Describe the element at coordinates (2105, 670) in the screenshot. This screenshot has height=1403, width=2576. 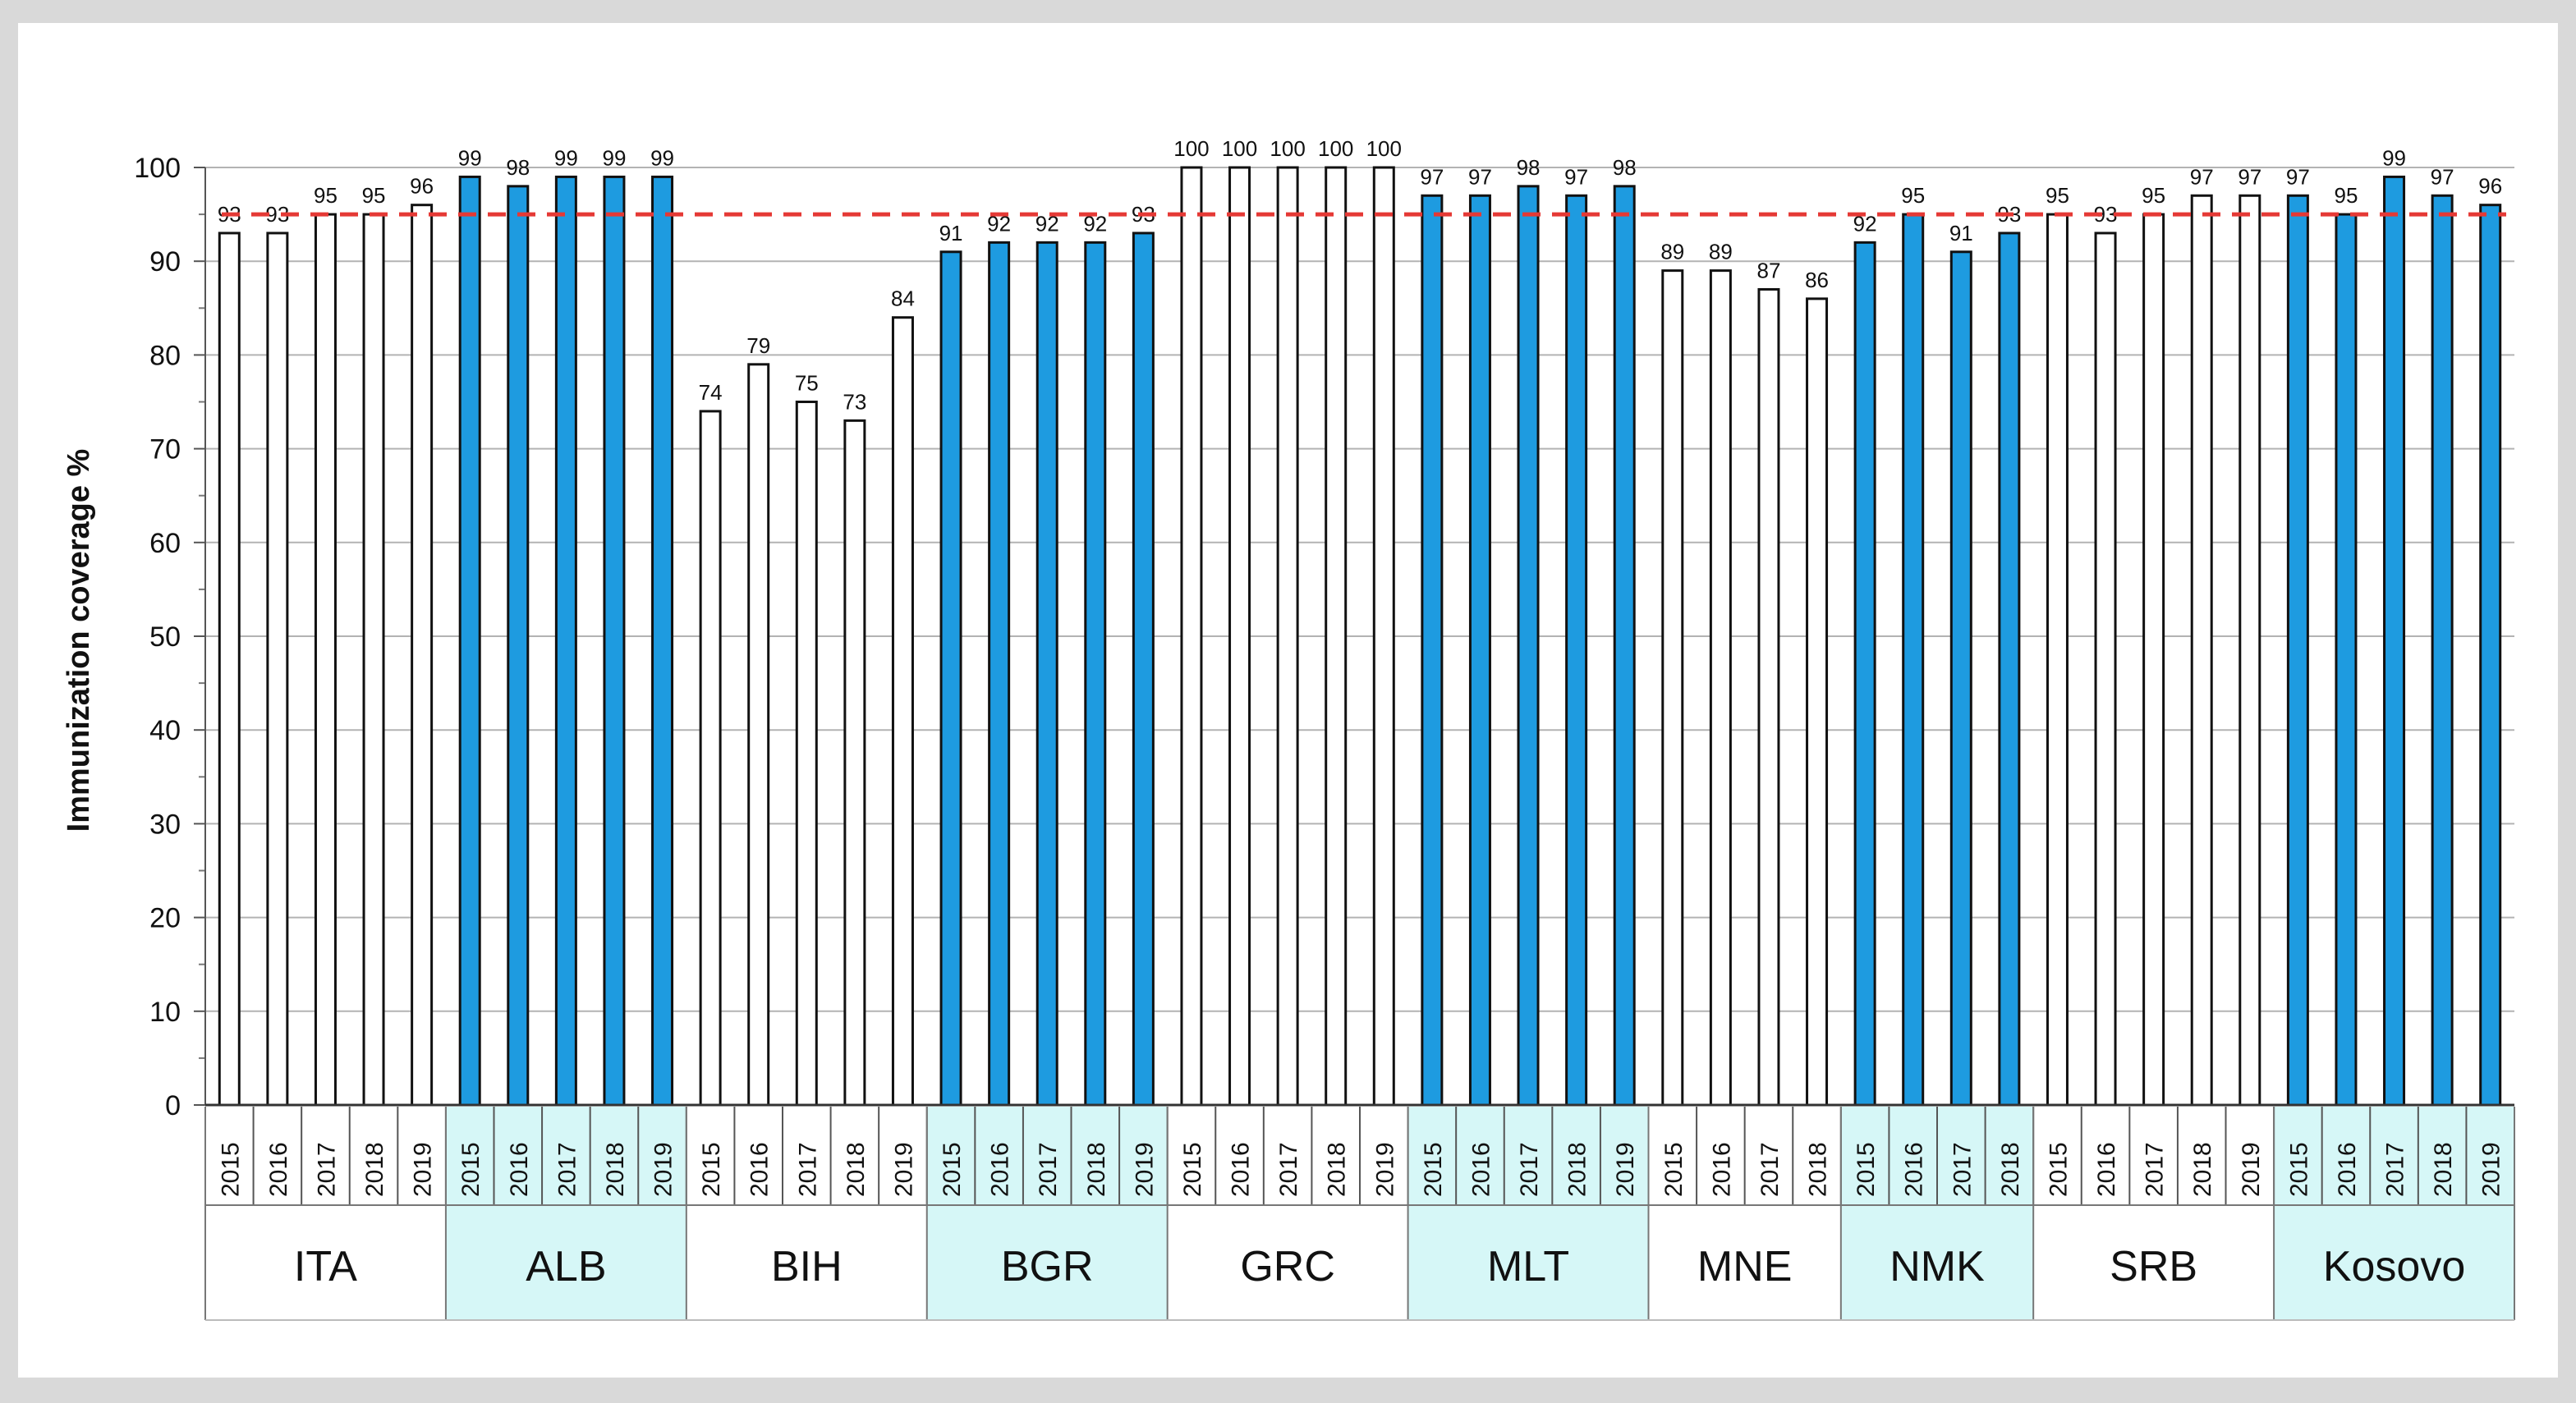
I see `bar-srb-2016` at that location.